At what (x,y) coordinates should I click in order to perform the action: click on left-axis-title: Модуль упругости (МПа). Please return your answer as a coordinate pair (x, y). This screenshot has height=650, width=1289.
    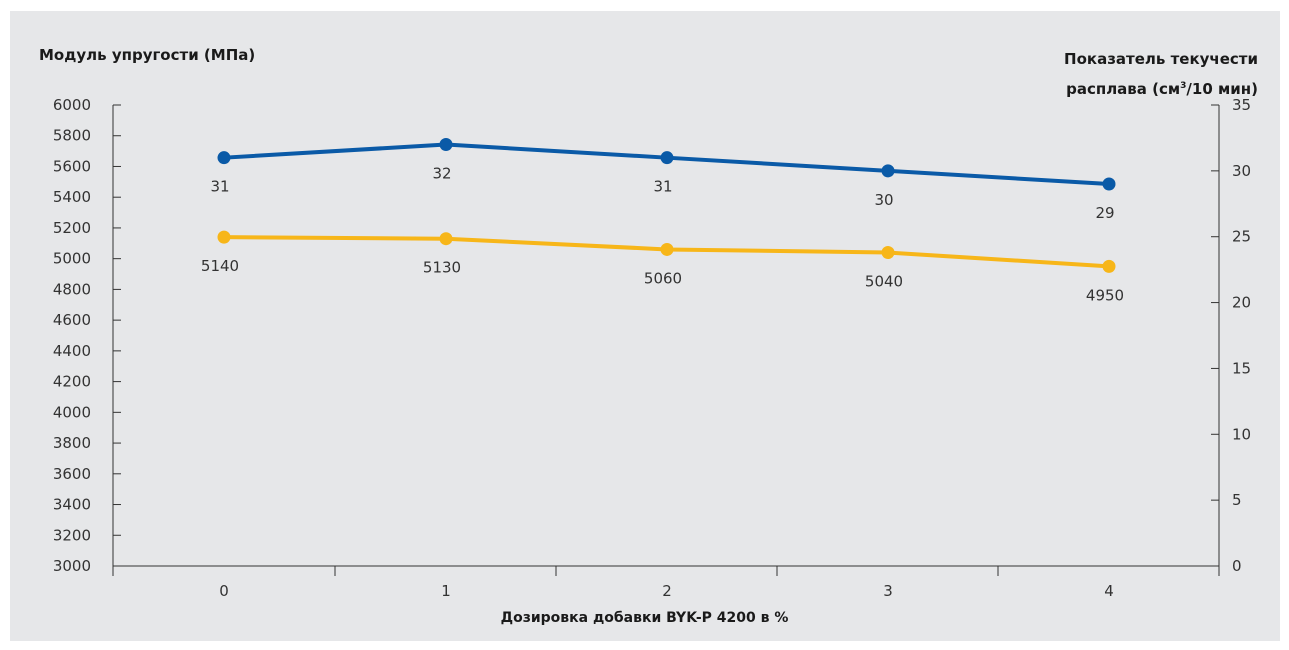
    Looking at the image, I should click on (147, 55).